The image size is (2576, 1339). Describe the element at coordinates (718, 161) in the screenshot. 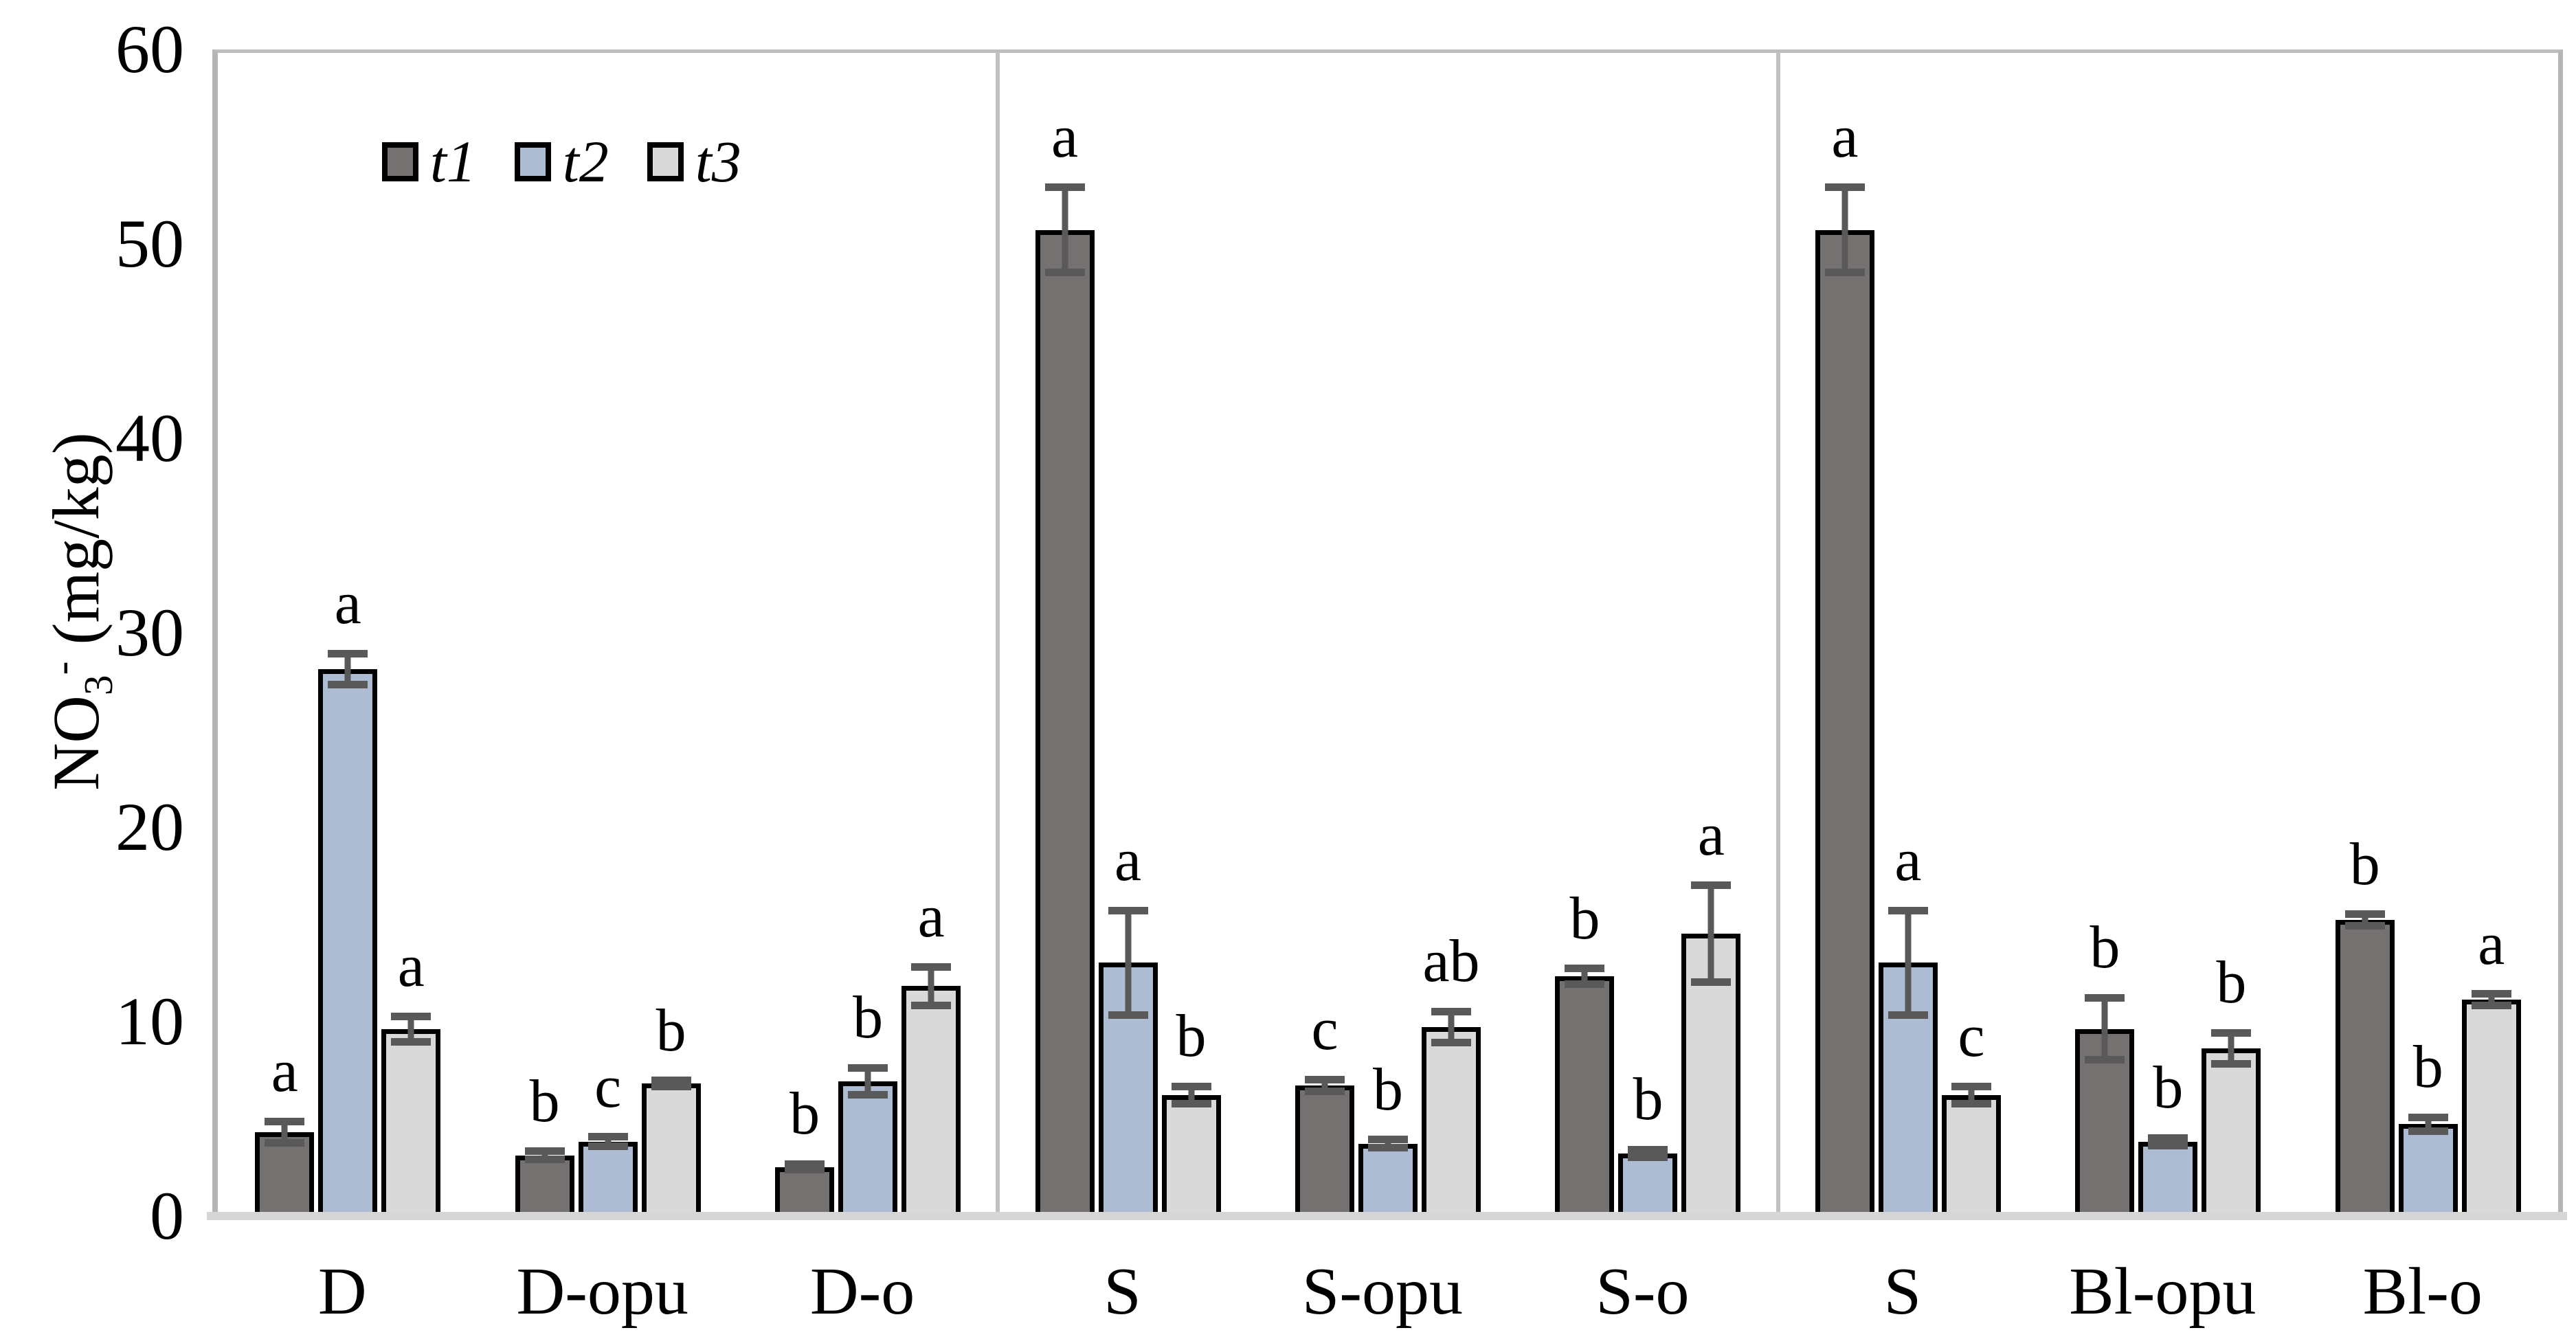

I see `legend-label: t3` at that location.